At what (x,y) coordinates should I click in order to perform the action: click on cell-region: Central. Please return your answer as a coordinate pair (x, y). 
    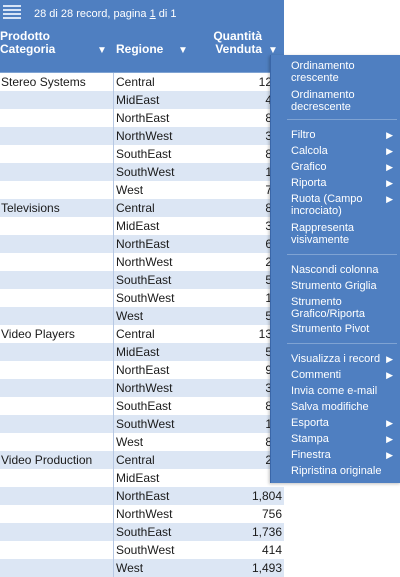
    Looking at the image, I should click on (135, 460).